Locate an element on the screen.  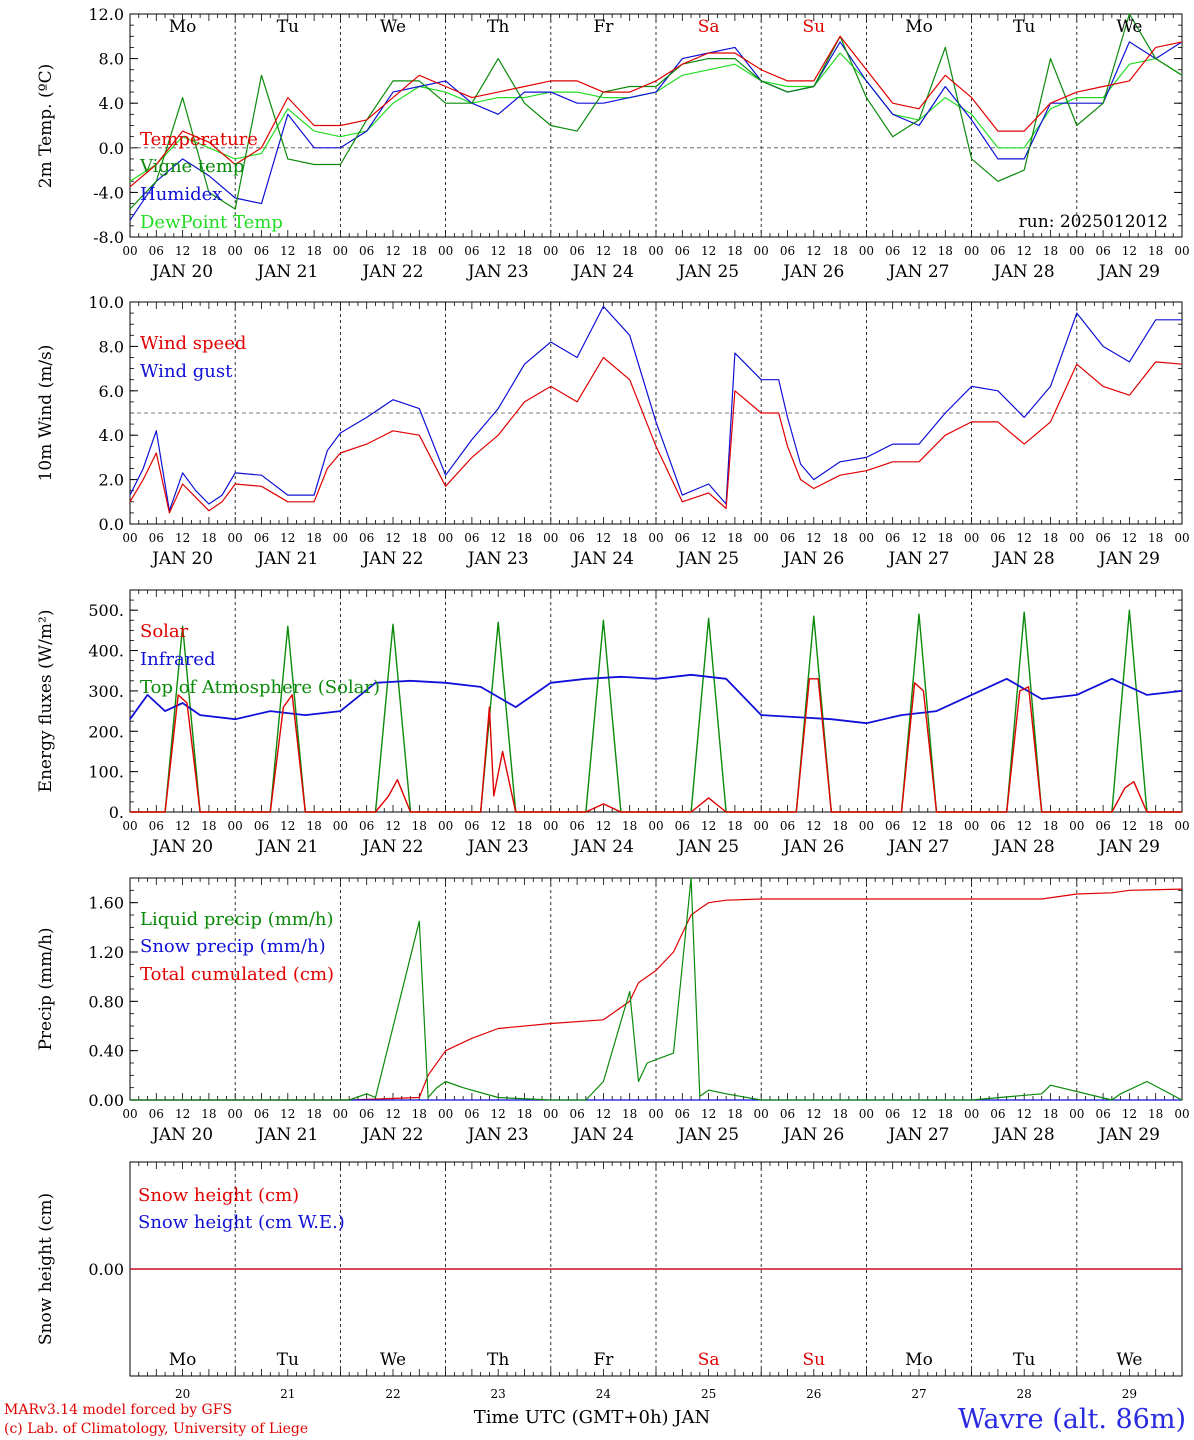
y-axis-label: Precip (mm/h) is located at coordinates (46, 988).